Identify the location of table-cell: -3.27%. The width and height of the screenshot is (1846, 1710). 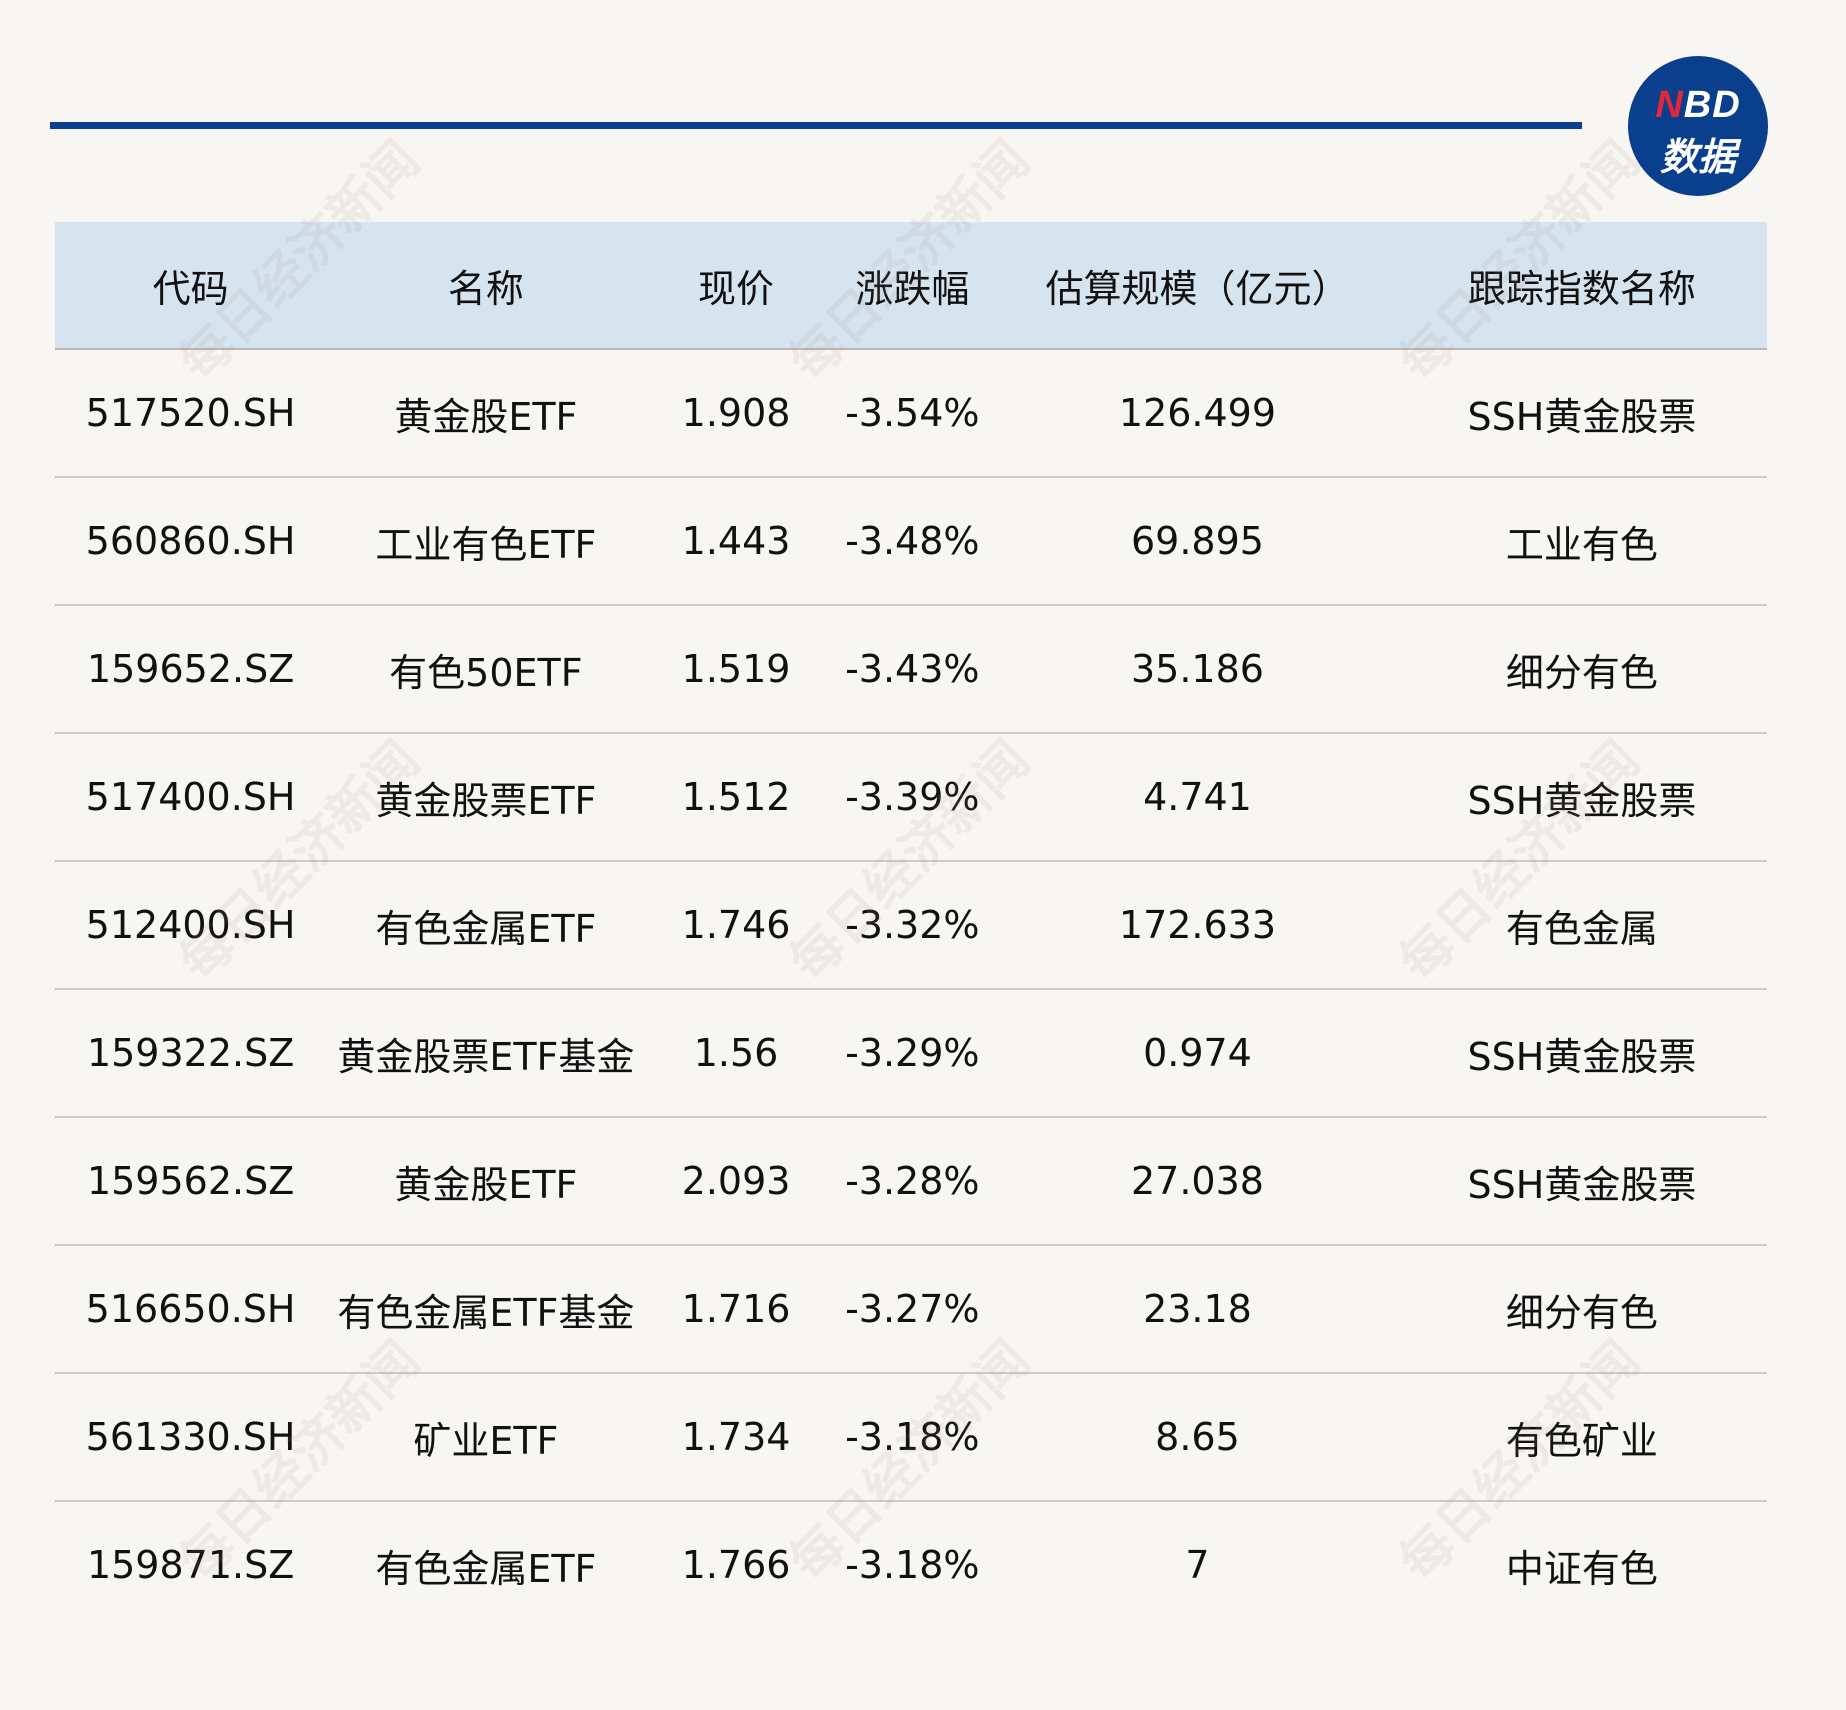
(912, 1309).